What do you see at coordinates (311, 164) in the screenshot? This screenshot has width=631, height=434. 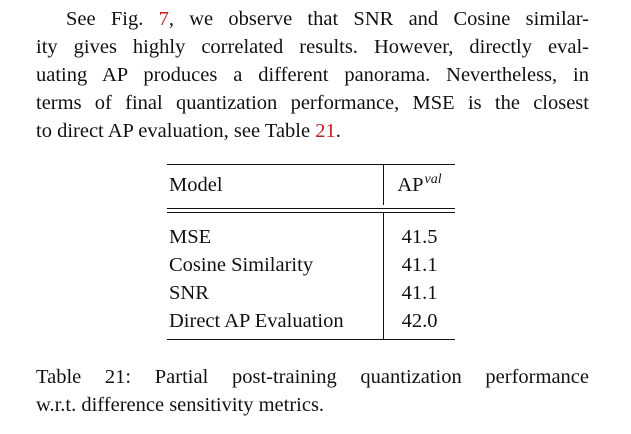 I see `table-top-rule` at bounding box center [311, 164].